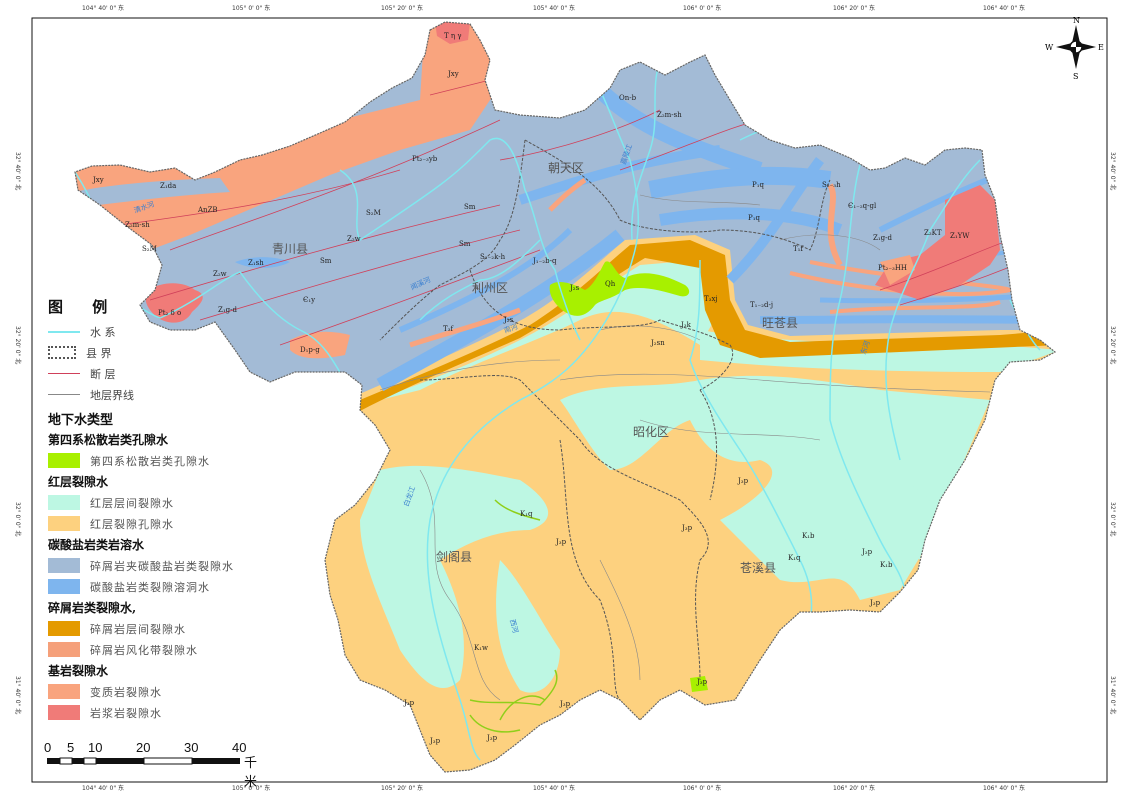 Image resolution: width=1121 pixels, height=793 pixels. Describe the element at coordinates (798, 249) in the screenshot. I see `formation-label: T₁f` at that location.